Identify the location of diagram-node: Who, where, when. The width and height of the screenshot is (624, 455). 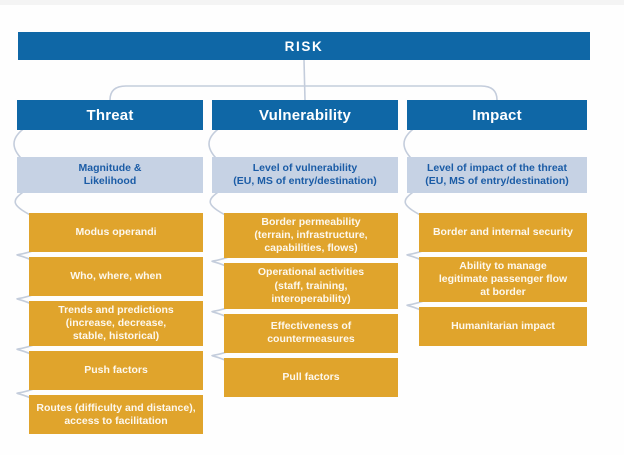
(116, 276).